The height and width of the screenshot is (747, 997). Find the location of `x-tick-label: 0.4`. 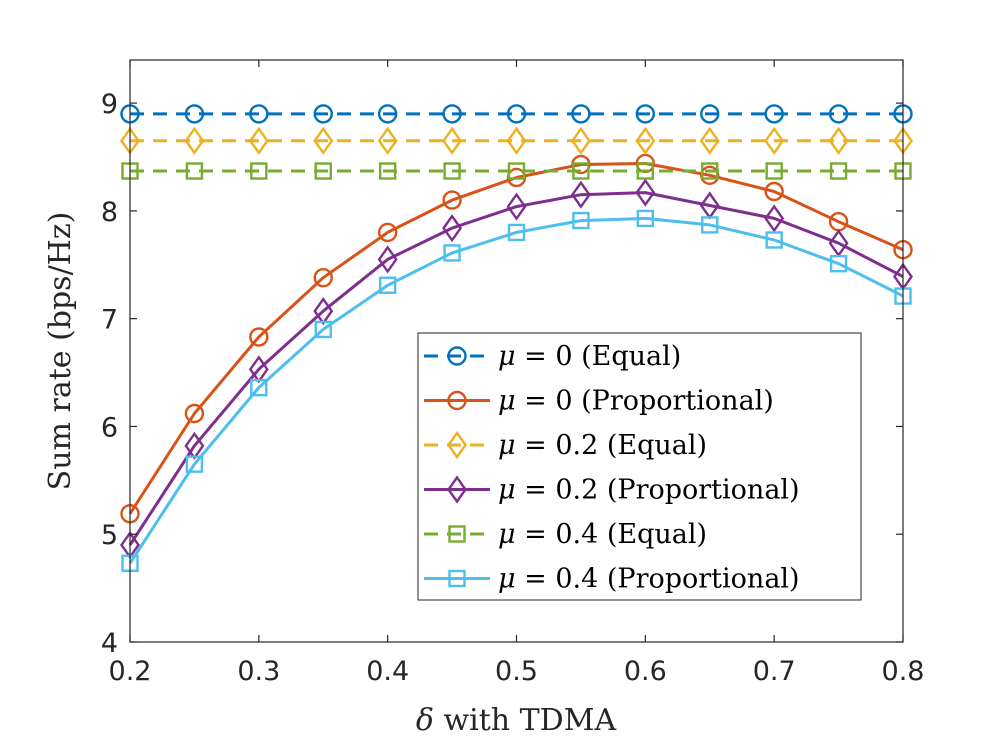

x-tick-label: 0.4 is located at coordinates (387, 671).